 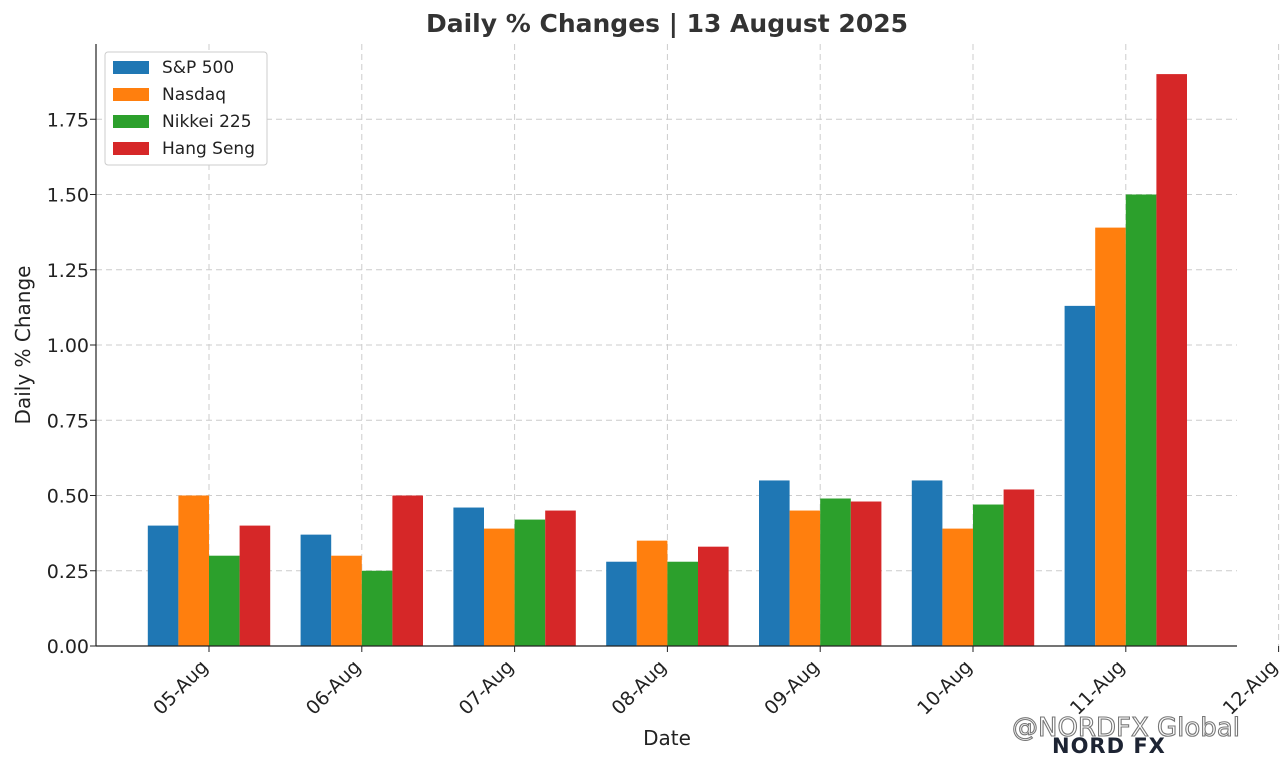 What do you see at coordinates (486, 687) in the screenshot?
I see `x-tick-label: 07-Aug` at bounding box center [486, 687].